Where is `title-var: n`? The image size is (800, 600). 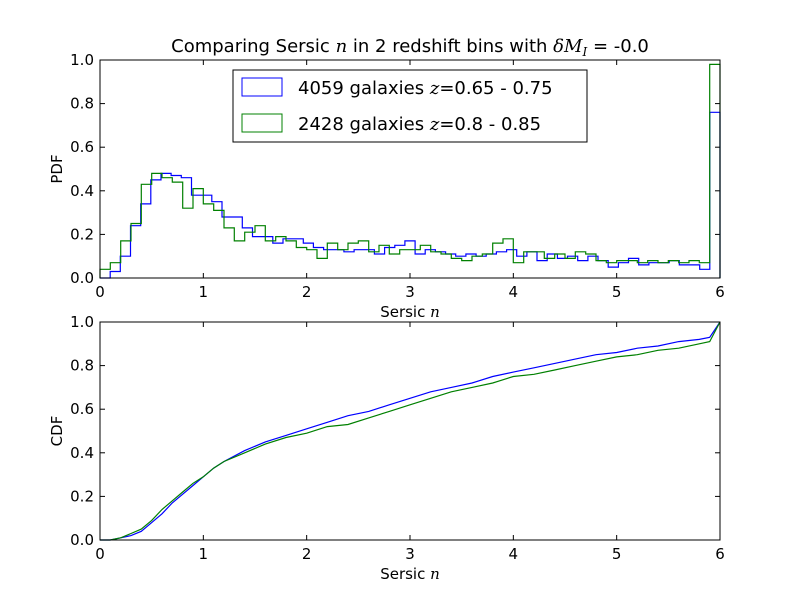
title-var: n is located at coordinates (342, 46).